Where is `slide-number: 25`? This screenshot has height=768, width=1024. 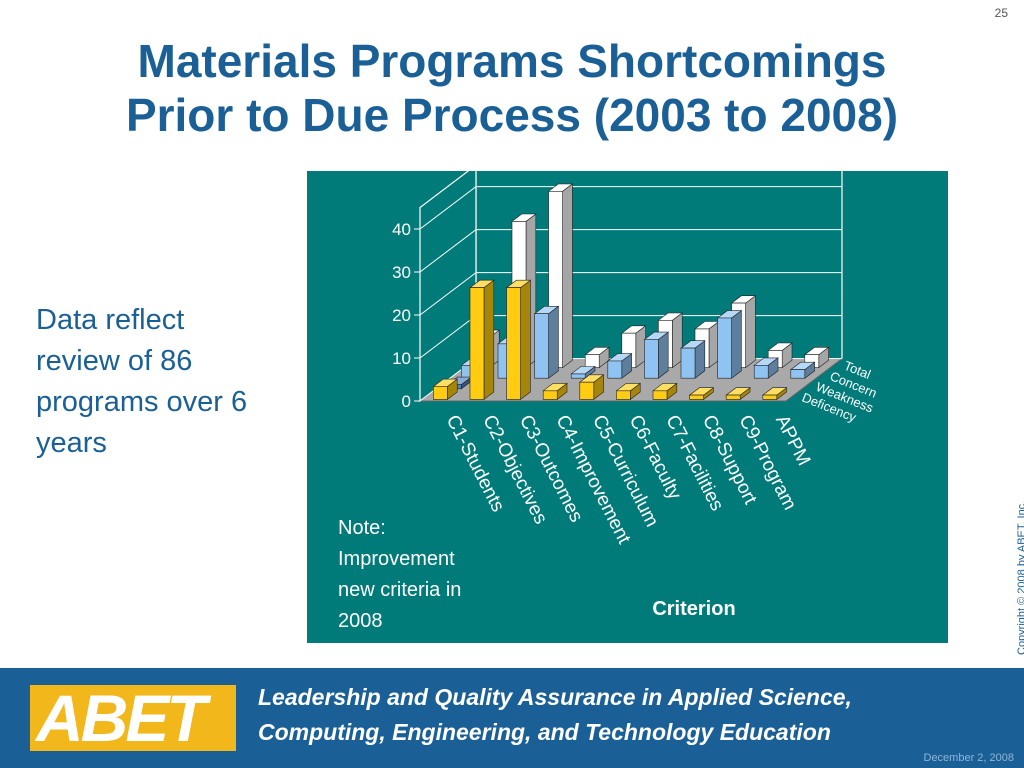
slide-number: 25 is located at coordinates (1001, 13).